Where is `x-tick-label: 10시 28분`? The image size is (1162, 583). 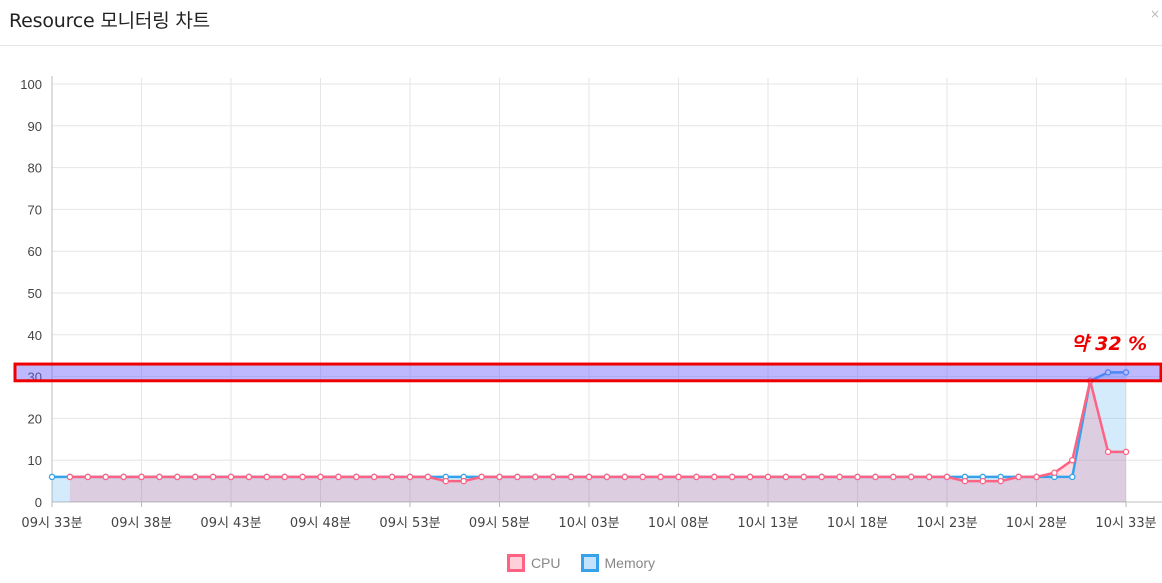
x-tick-label: 10시 28분 is located at coordinates (1036, 523).